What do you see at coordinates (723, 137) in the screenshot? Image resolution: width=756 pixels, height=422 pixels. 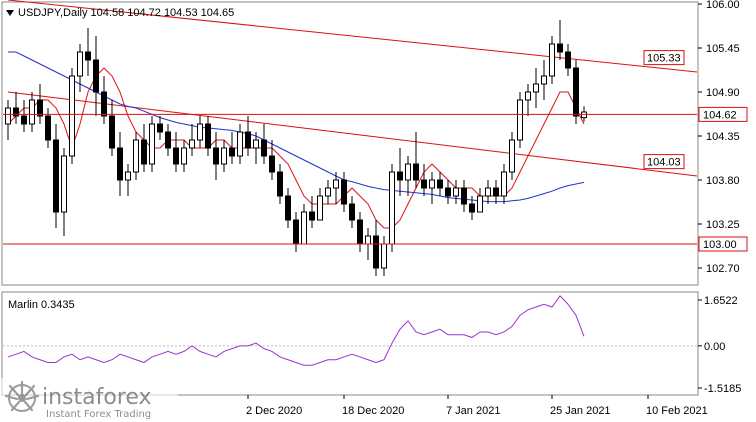 I see `price-tick-label: 104.35` at bounding box center [723, 137].